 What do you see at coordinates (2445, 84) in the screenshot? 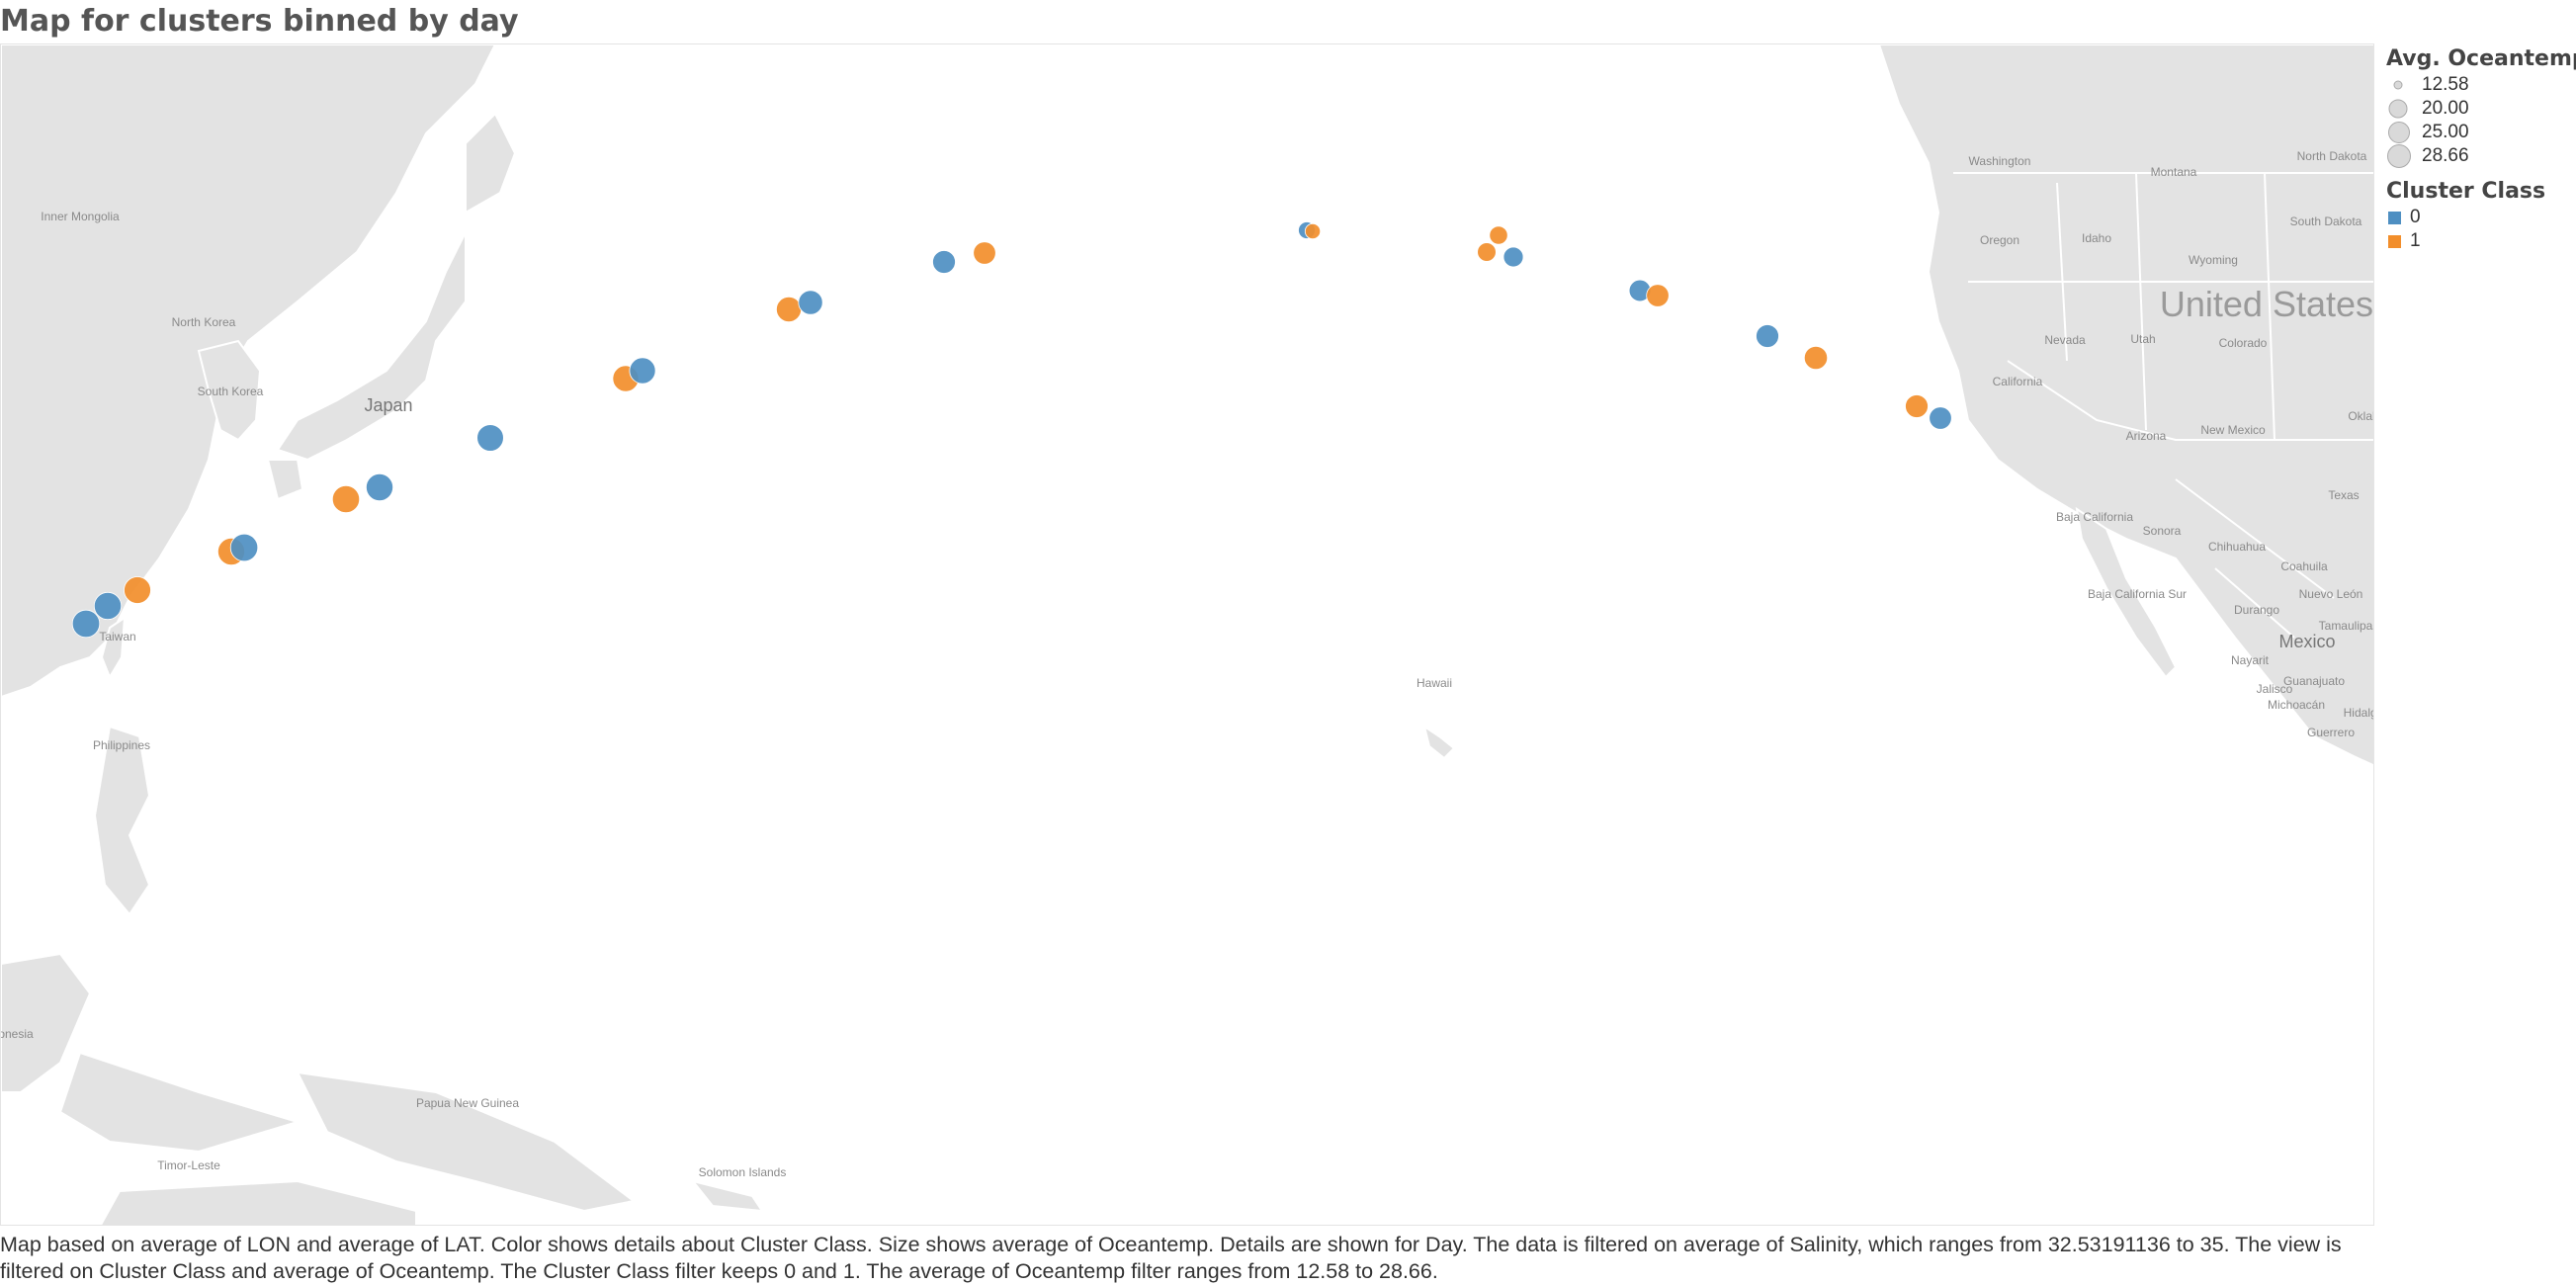
I see `size-legend-label: 12.58` at bounding box center [2445, 84].